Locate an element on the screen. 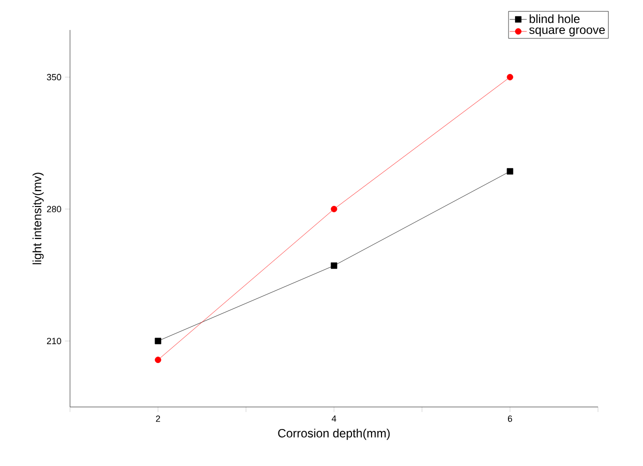 This screenshot has width=643, height=466. legend-label: square groove is located at coordinates (567, 31).